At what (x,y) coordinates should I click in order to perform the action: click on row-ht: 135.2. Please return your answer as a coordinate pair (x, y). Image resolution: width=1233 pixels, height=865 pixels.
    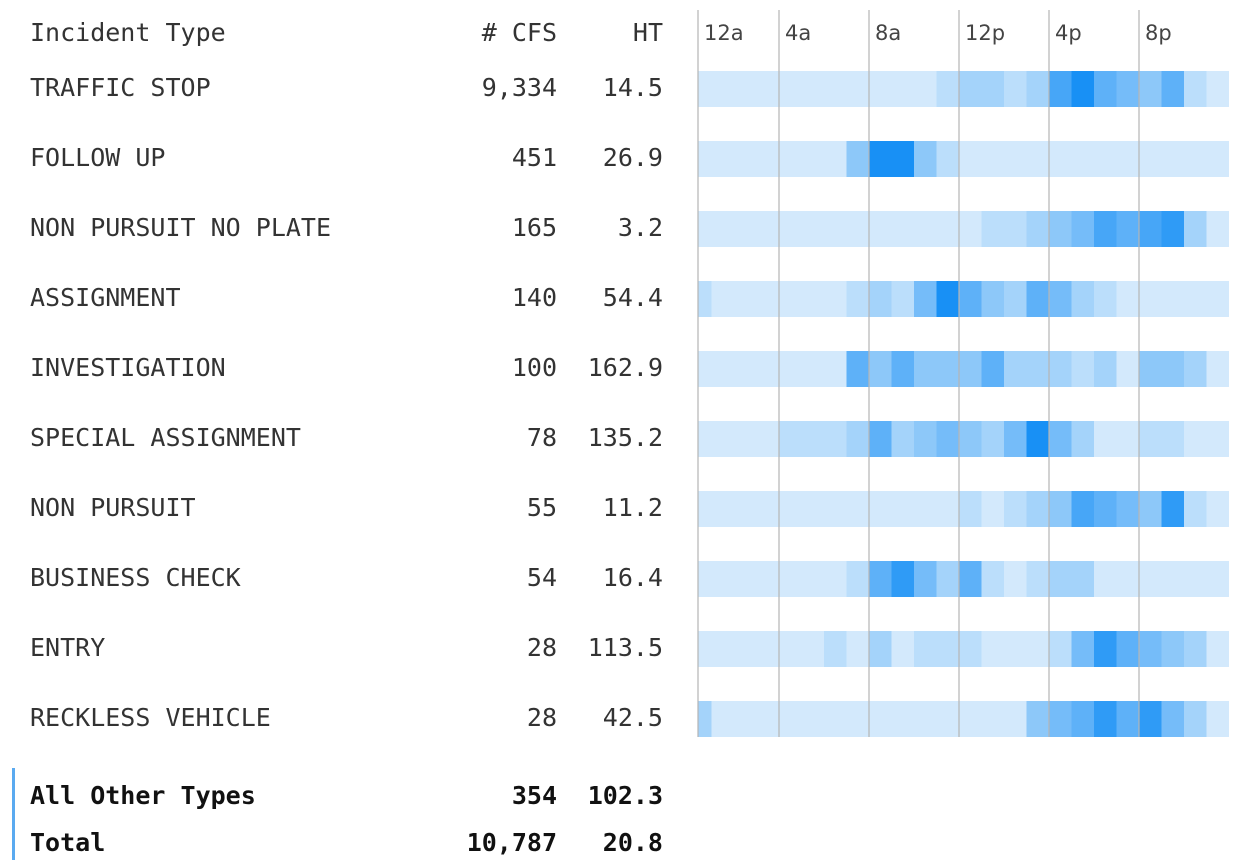
    Looking at the image, I should click on (625, 437).